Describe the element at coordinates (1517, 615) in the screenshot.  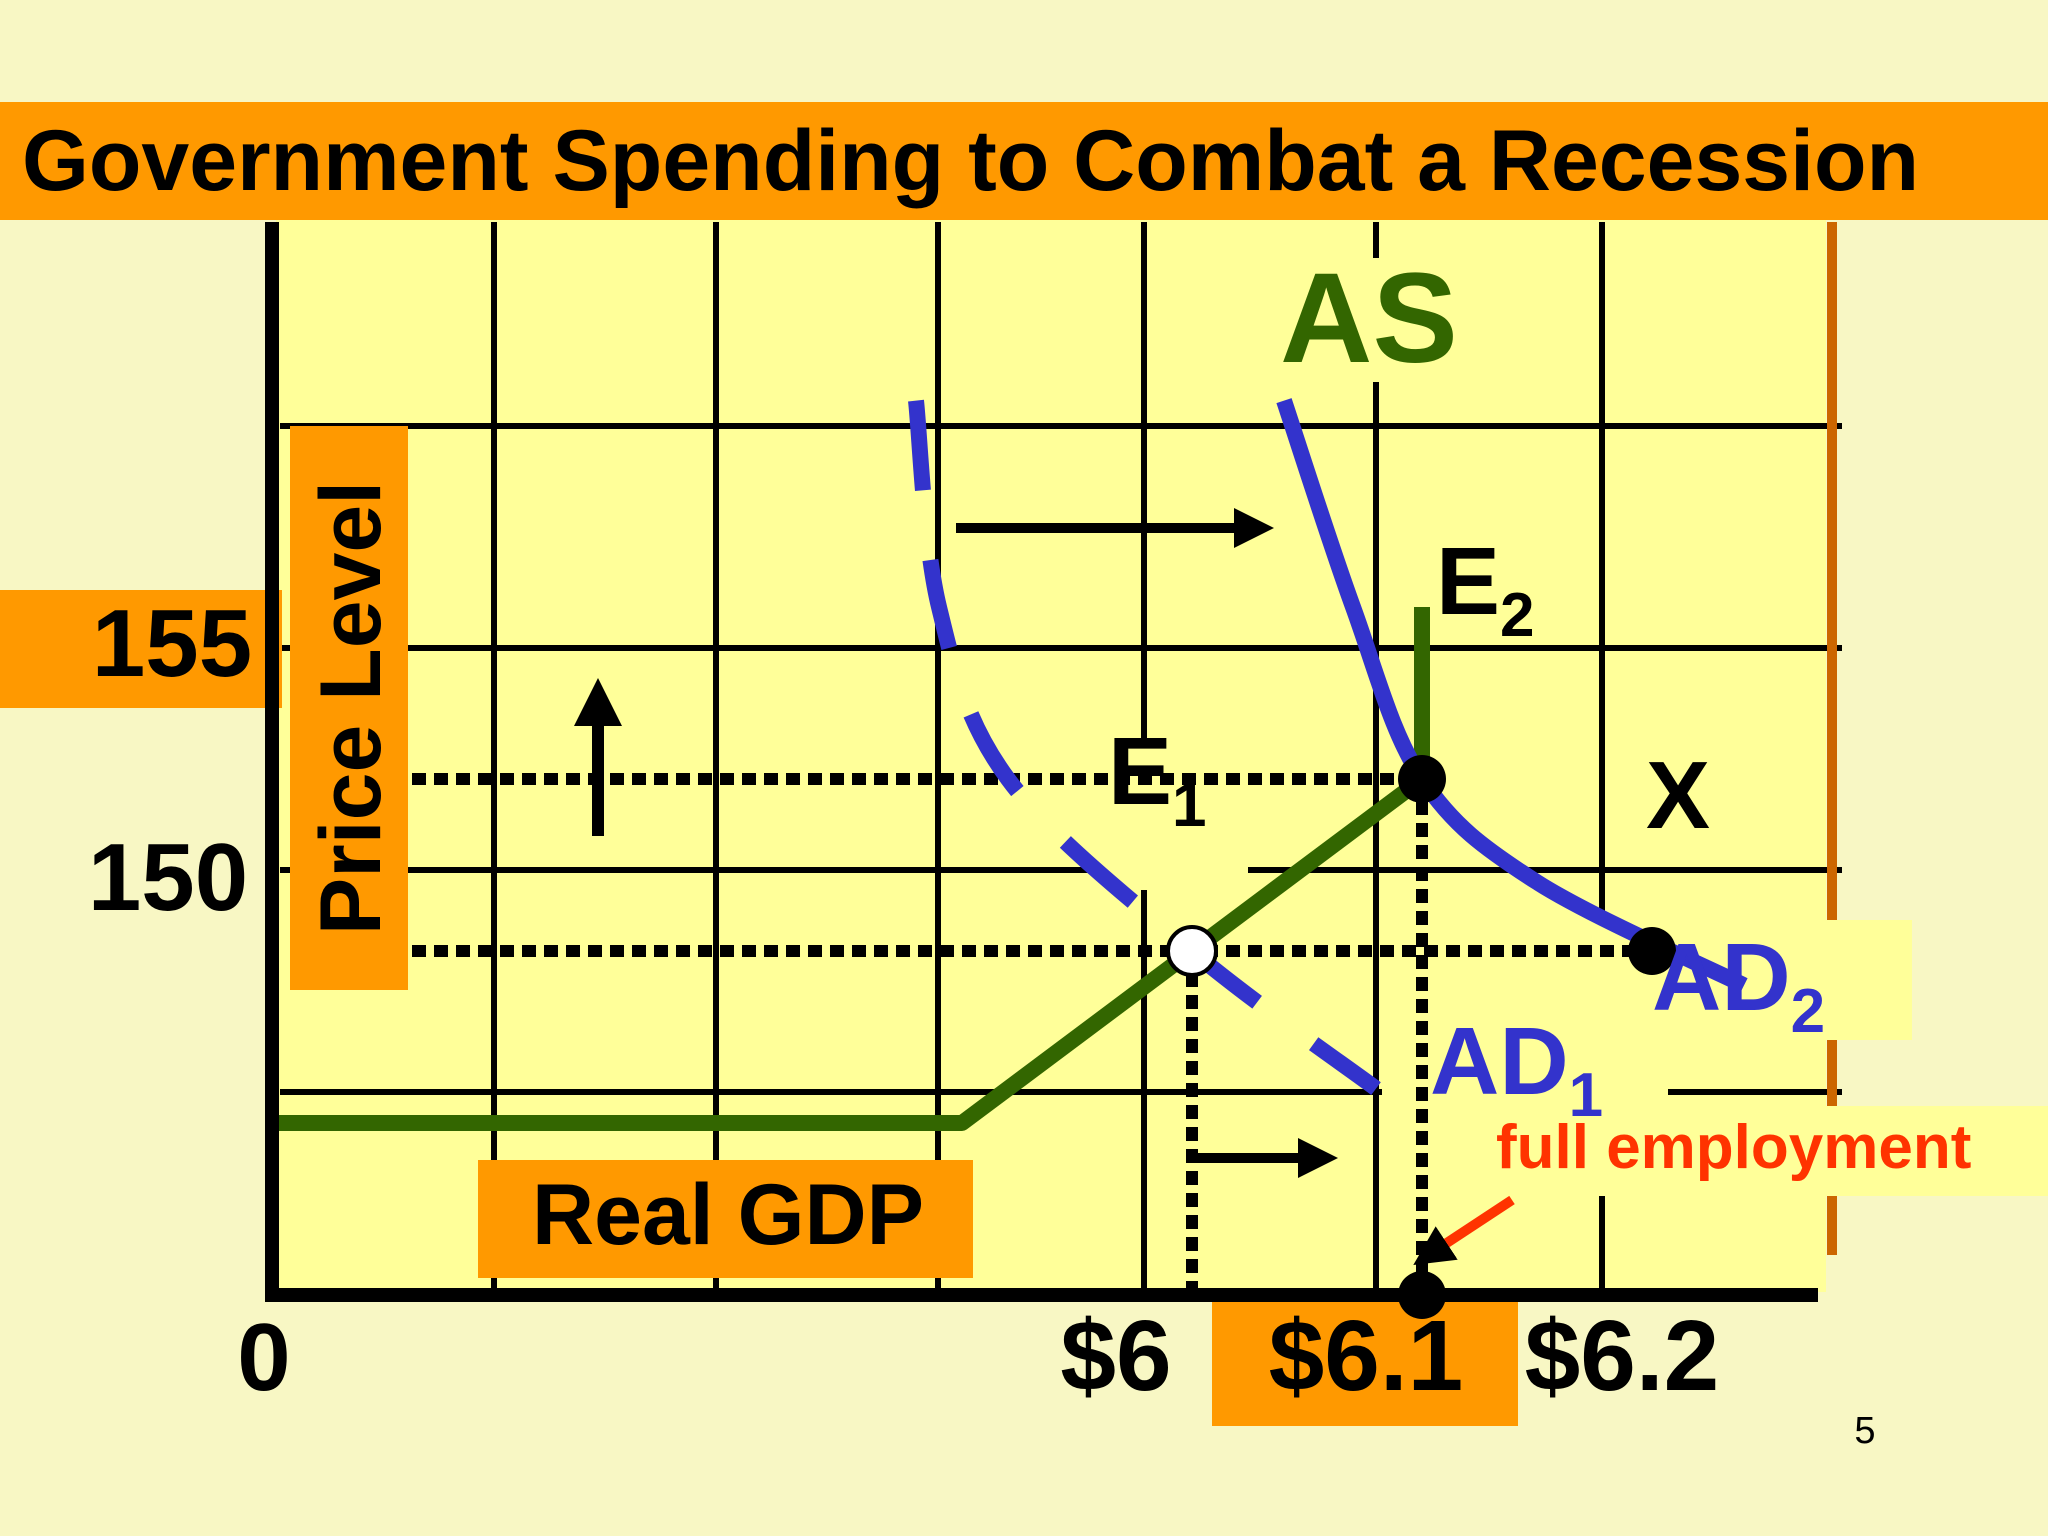
I see `e2-label-sub: 2` at that location.